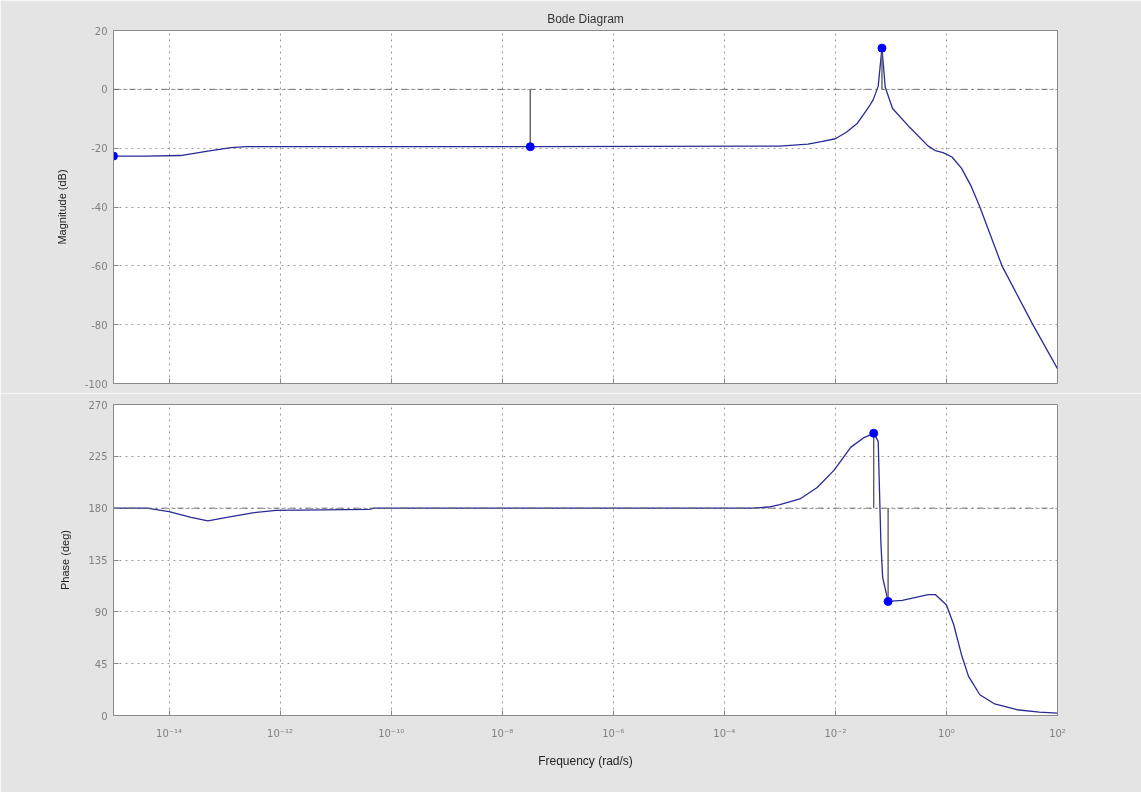  What do you see at coordinates (724, 733) in the screenshot?
I see `x-tick-label: 10⁻⁴` at bounding box center [724, 733].